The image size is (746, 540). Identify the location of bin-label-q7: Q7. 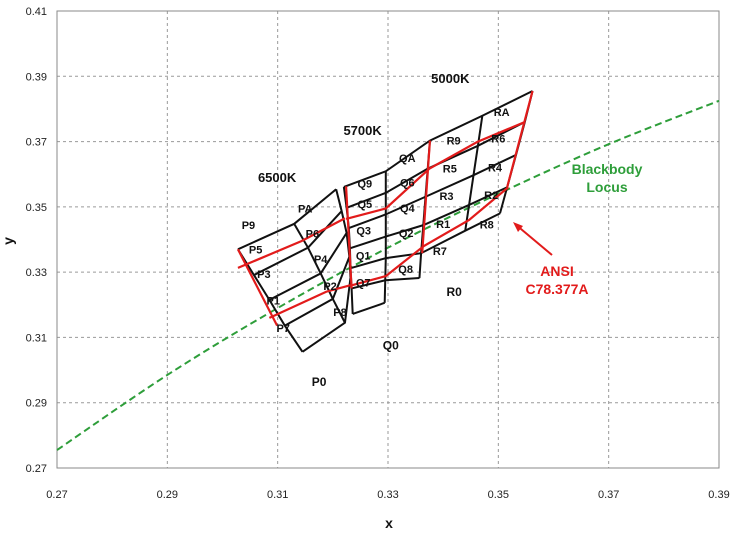
(363, 284).